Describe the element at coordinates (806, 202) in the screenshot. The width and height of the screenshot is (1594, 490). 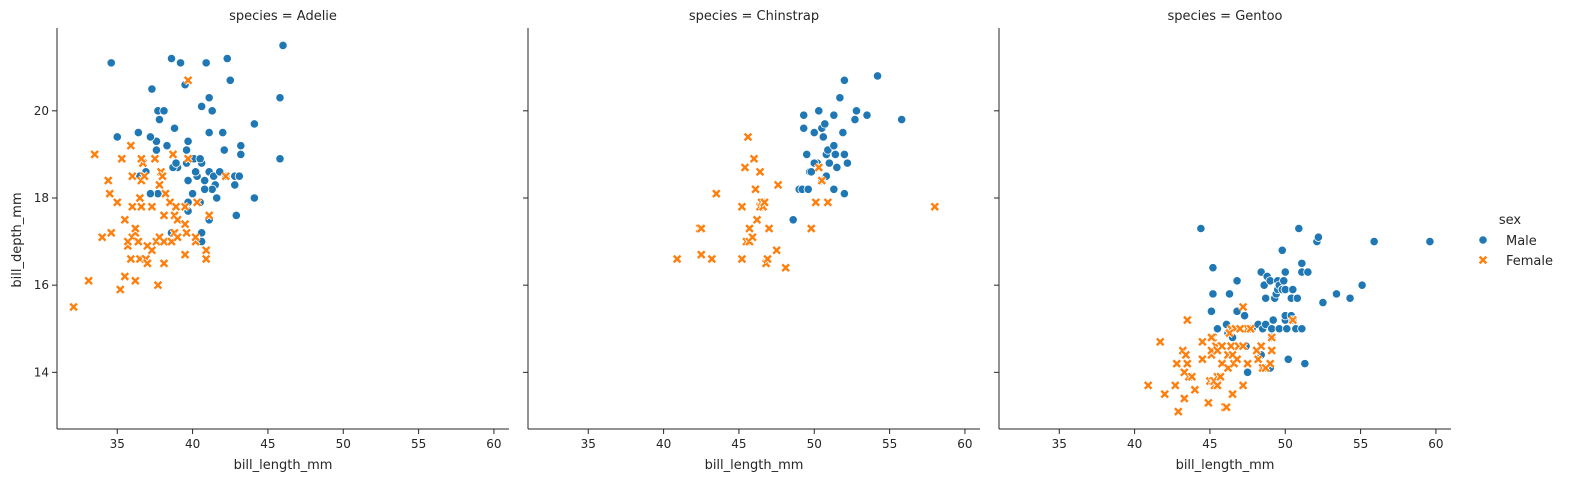
I see `series-female` at that location.